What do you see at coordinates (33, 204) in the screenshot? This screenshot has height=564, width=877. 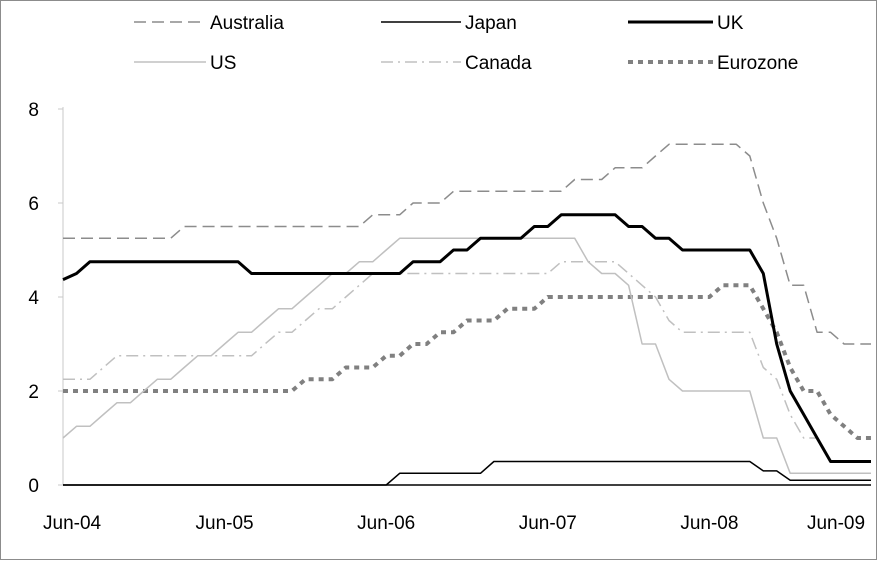 I see `y-tick-label: 6` at bounding box center [33, 204].